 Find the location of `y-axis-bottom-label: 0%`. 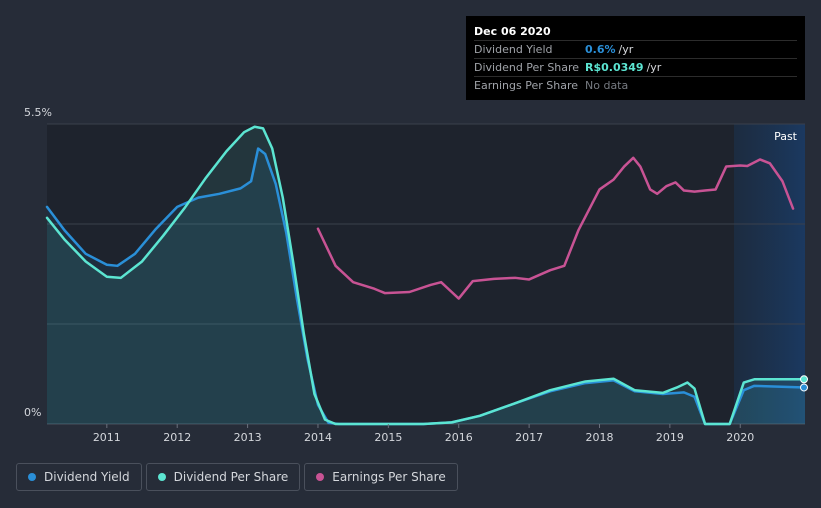

y-axis-bottom-label: 0% is located at coordinates (32, 412).